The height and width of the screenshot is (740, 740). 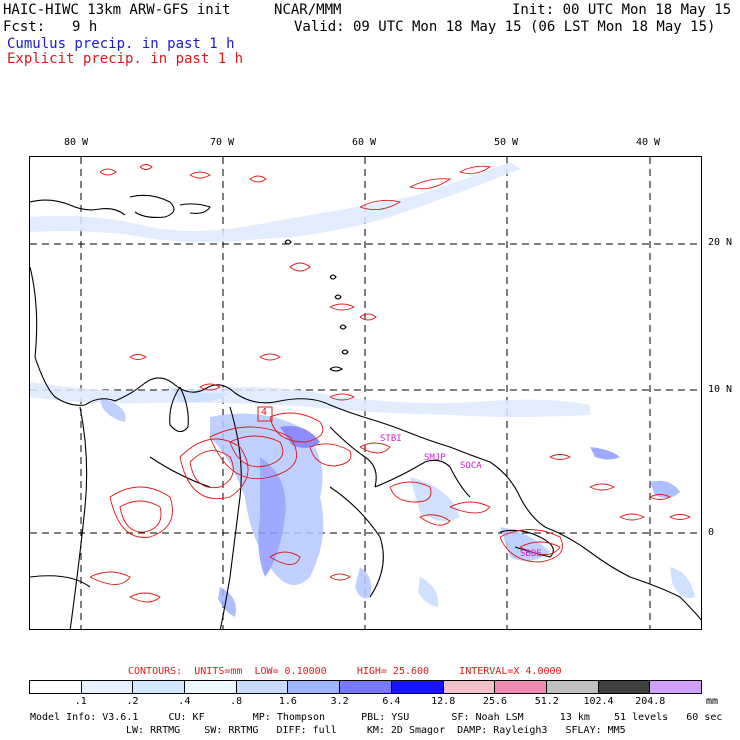 What do you see at coordinates (125, 59) in the screenshot?
I see `legend-explicit: Explicit precip. in past 1 h` at bounding box center [125, 59].